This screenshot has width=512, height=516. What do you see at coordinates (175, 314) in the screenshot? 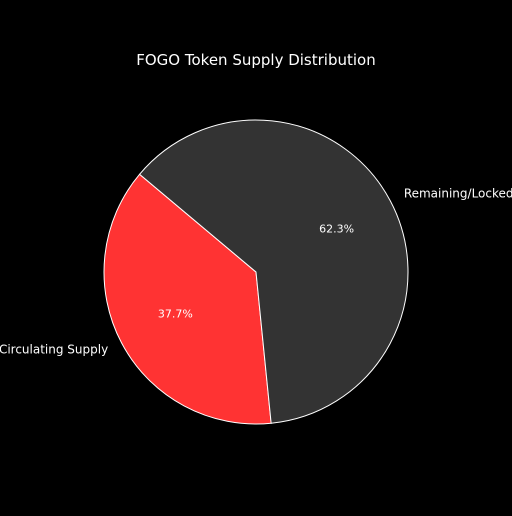
I see `slice-percent-circulating-supply: 37.7%` at bounding box center [175, 314].